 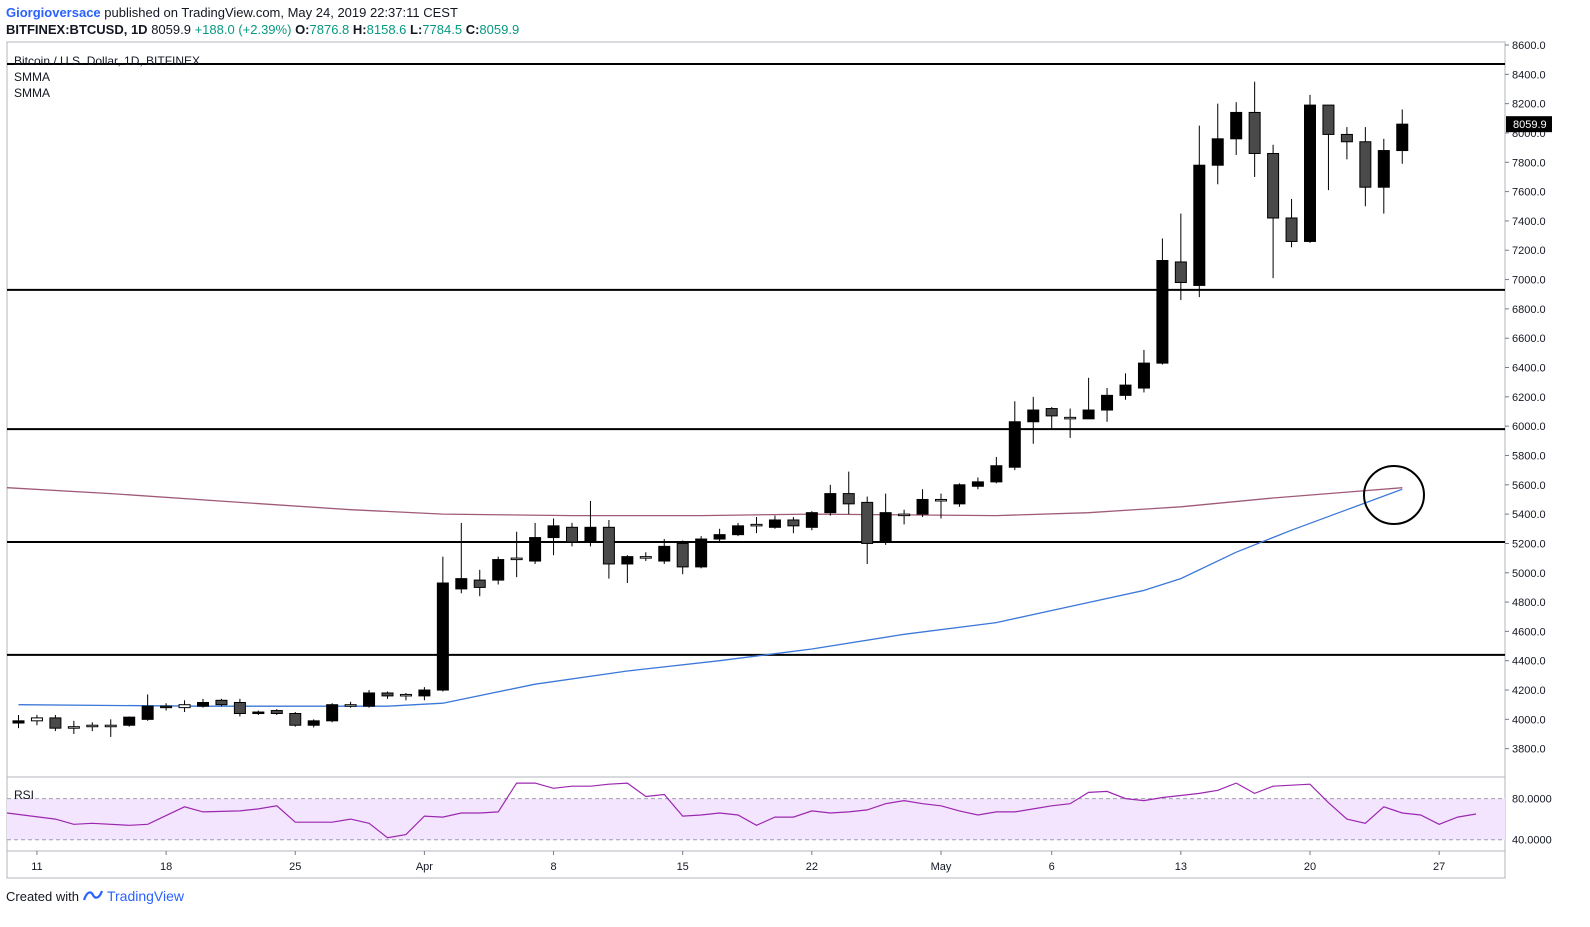 What do you see at coordinates (359, 29) in the screenshot?
I see `high-label: H:` at bounding box center [359, 29].